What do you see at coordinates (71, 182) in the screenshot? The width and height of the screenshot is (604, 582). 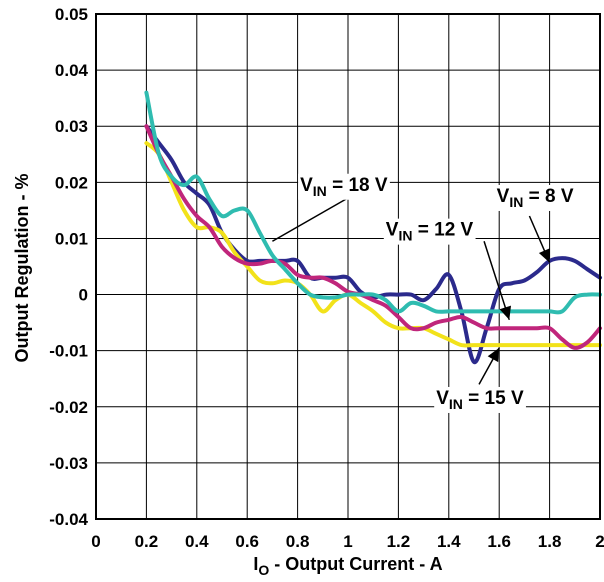 I see `y-tick-label: 0.02` at bounding box center [71, 182].